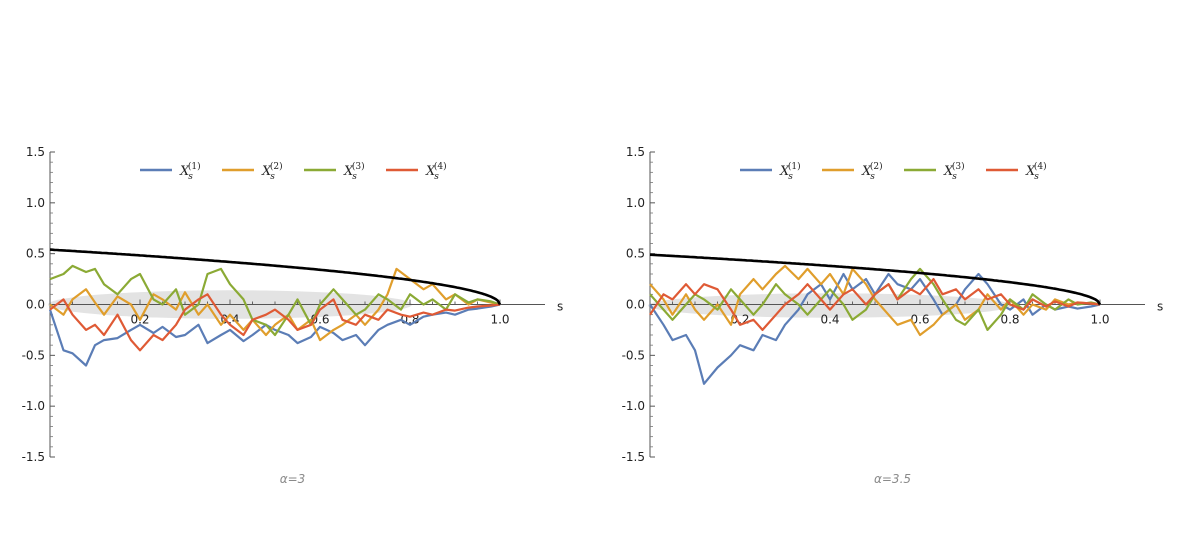 The height and width of the screenshot is (559, 1200). I want to click on chart-caption: α=3, so click(293, 479).